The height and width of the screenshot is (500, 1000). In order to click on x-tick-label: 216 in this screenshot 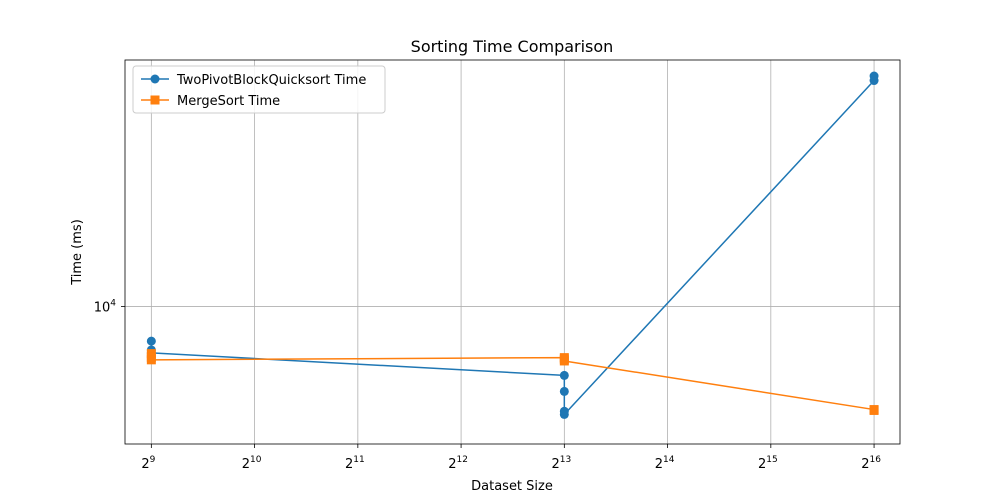, I will do `click(871, 463)`.